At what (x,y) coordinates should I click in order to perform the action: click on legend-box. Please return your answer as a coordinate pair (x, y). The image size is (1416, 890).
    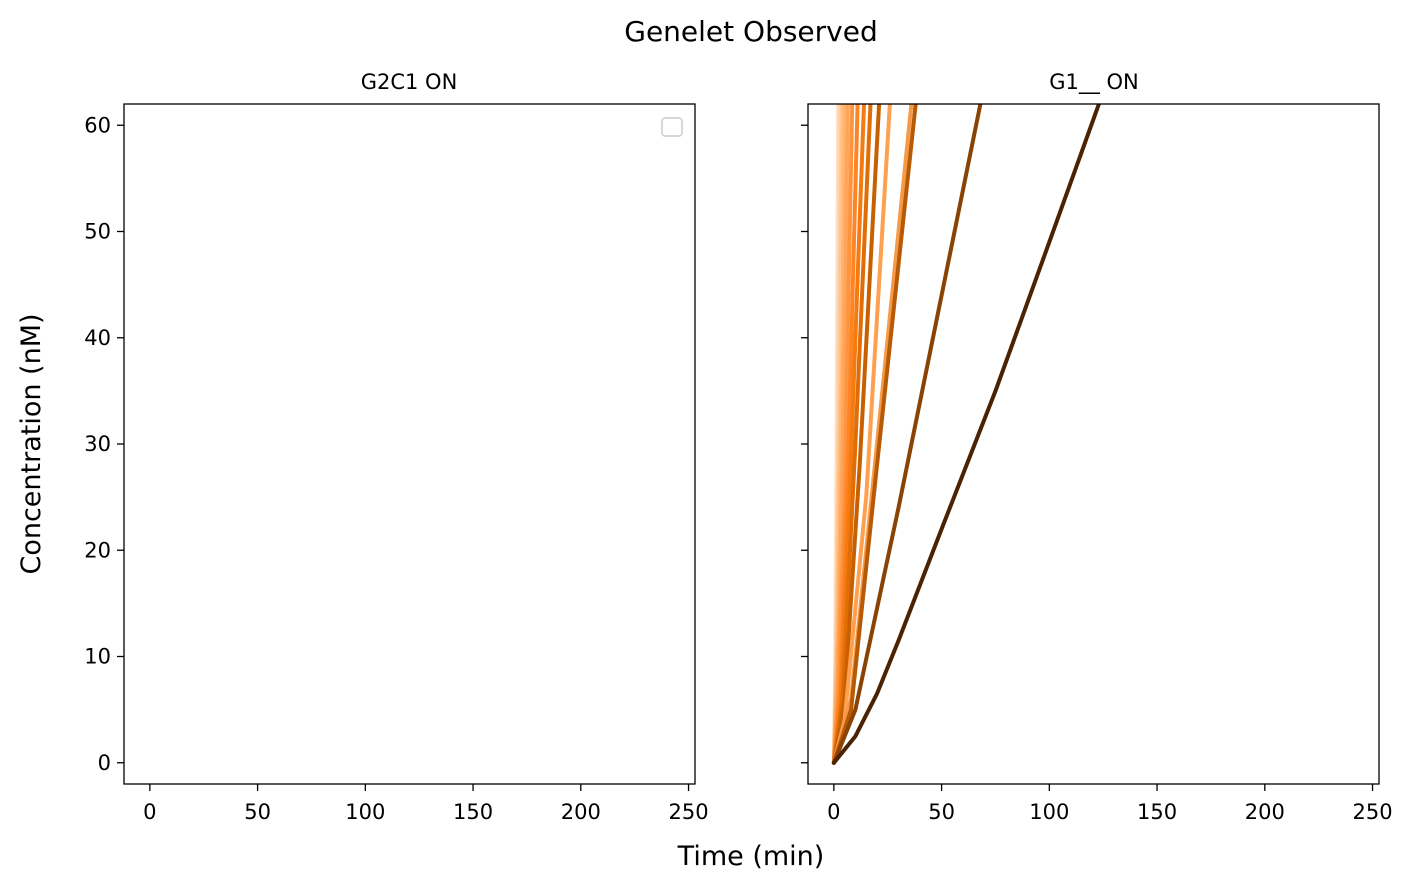
    Looking at the image, I should click on (672, 127).